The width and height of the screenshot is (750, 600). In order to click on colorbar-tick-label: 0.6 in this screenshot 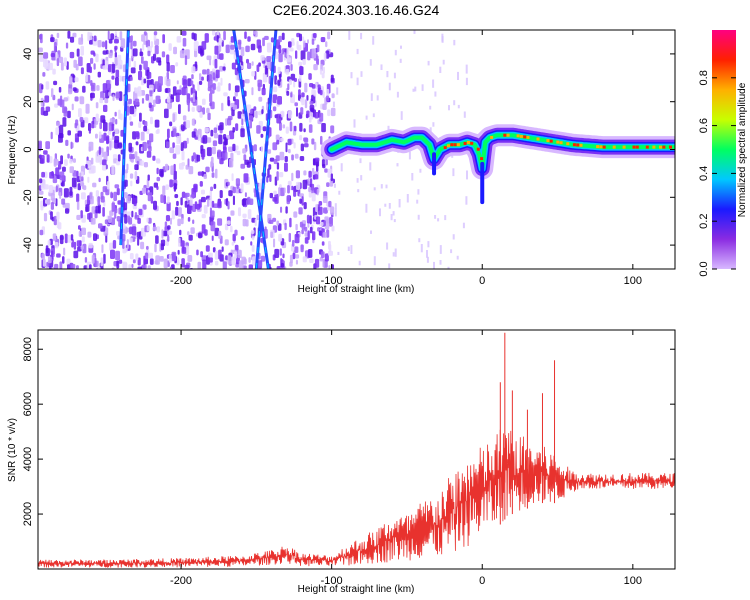, I will do `click(704, 125)`.